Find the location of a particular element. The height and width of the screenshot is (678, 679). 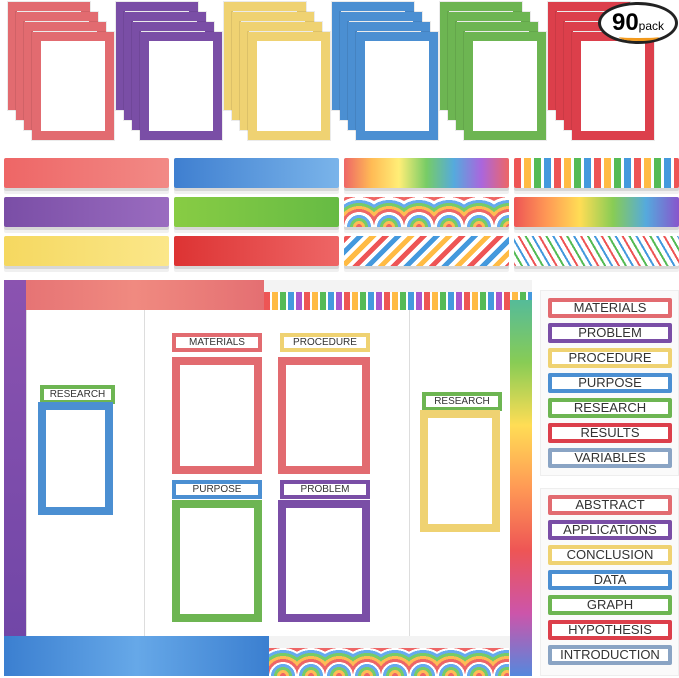

frame-research-left is located at coordinates (75, 458).